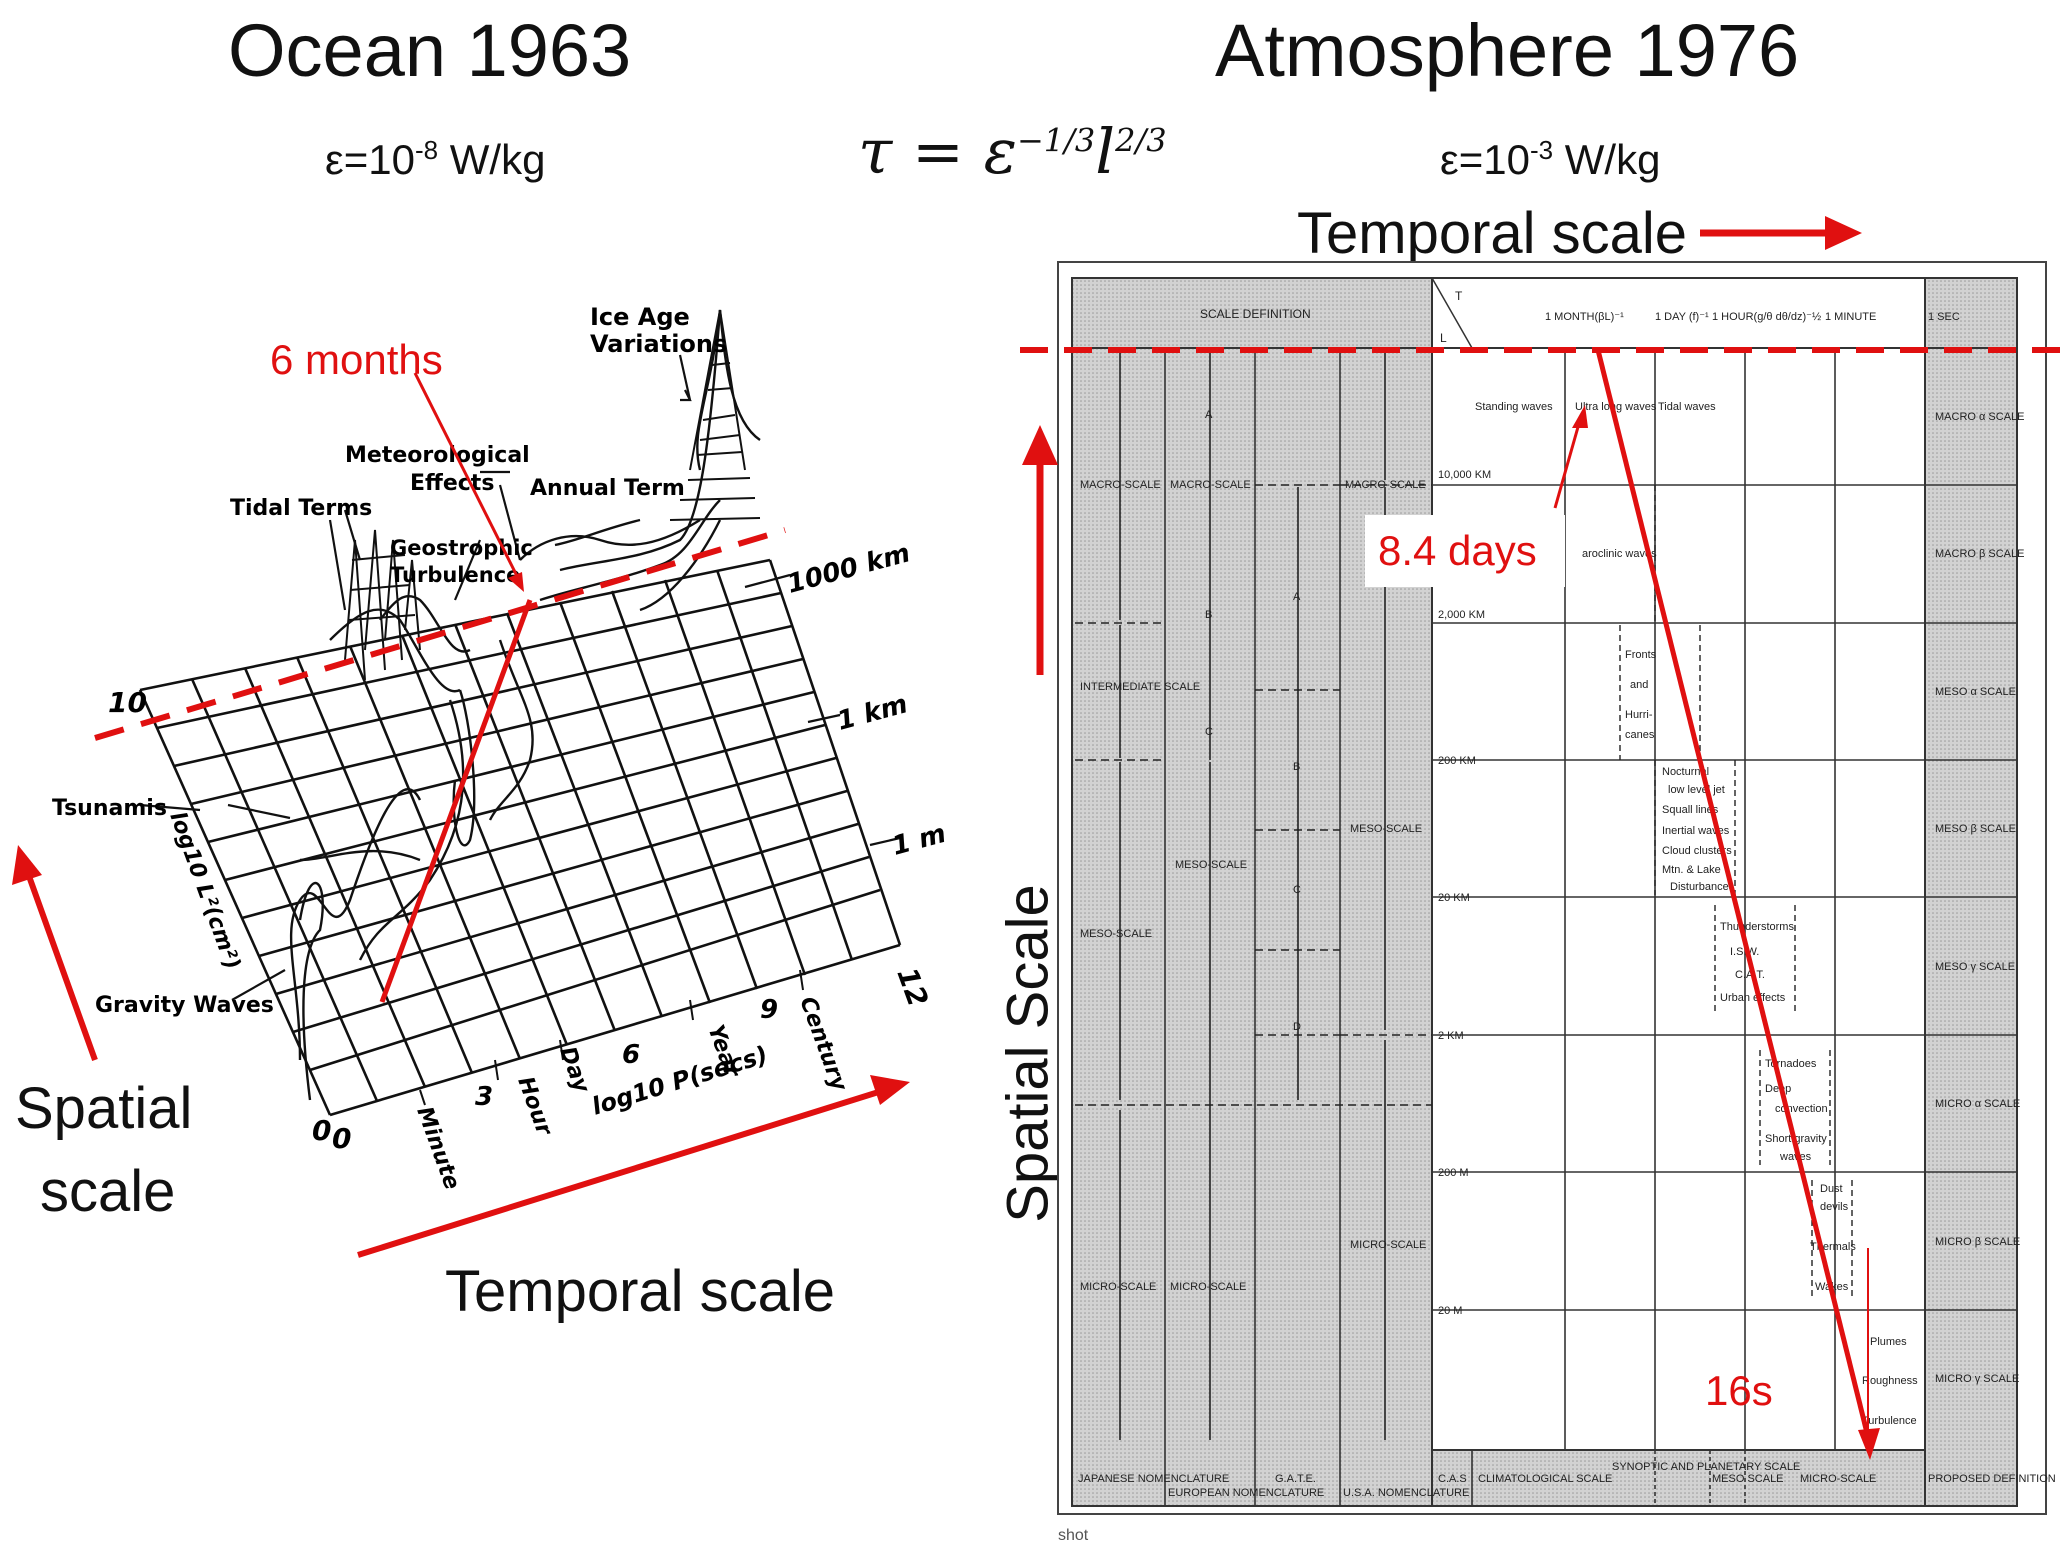 The height and width of the screenshot is (1546, 2067). What do you see at coordinates (1682, 317) in the screenshot?
I see `time-header-day: 1 DAY (f)⁻¹` at bounding box center [1682, 317].